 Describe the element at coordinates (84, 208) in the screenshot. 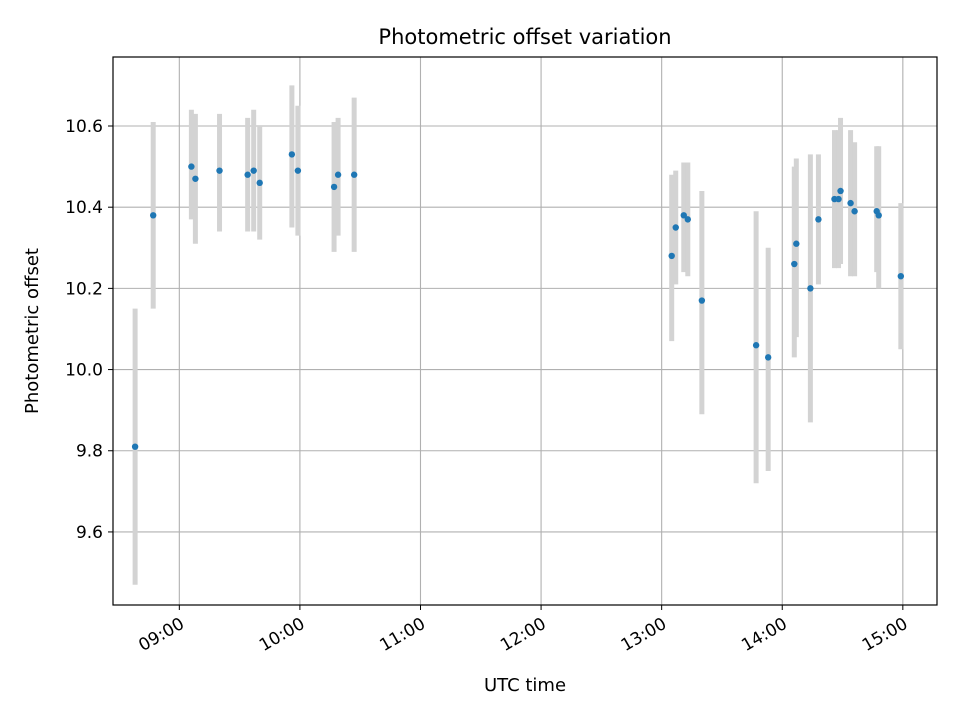

I see `y-tick-label: 10.4` at that location.